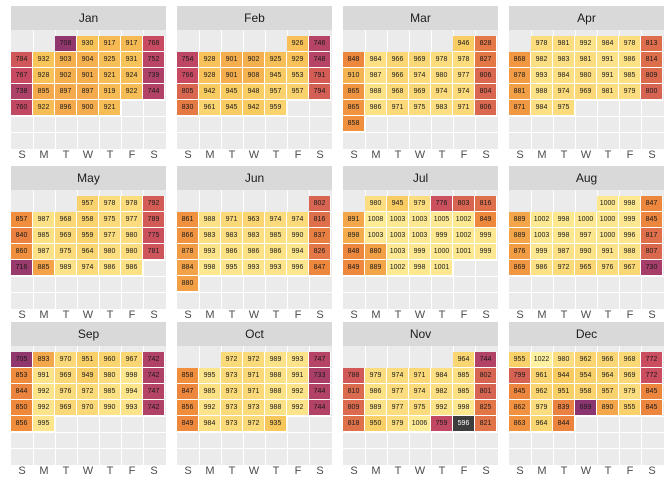 The width and height of the screenshot is (672, 482). I want to click on day-cell: 951, so click(564, 392).